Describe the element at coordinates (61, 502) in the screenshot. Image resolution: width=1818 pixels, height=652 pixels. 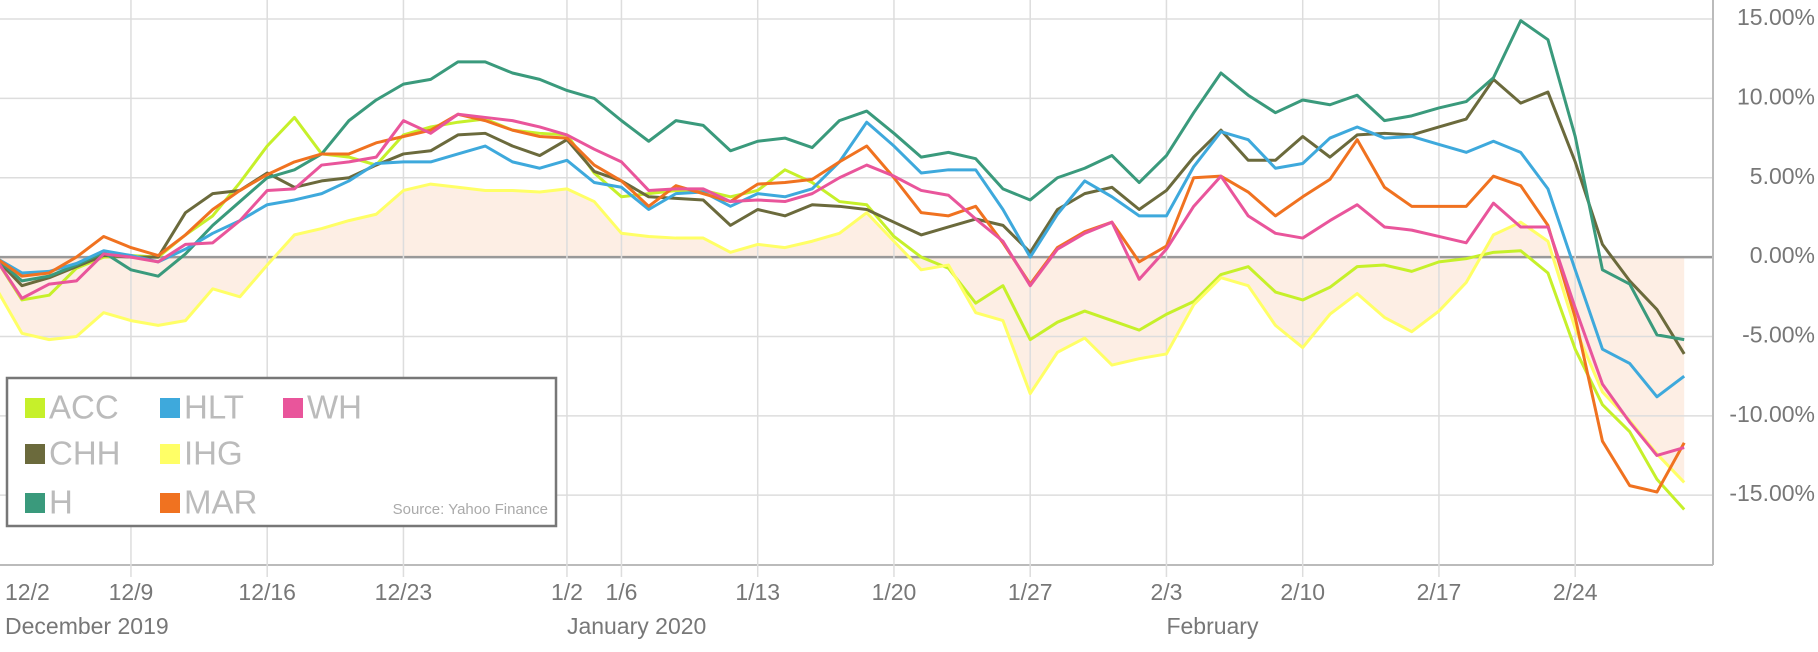
I see `legend-label: H` at that location.